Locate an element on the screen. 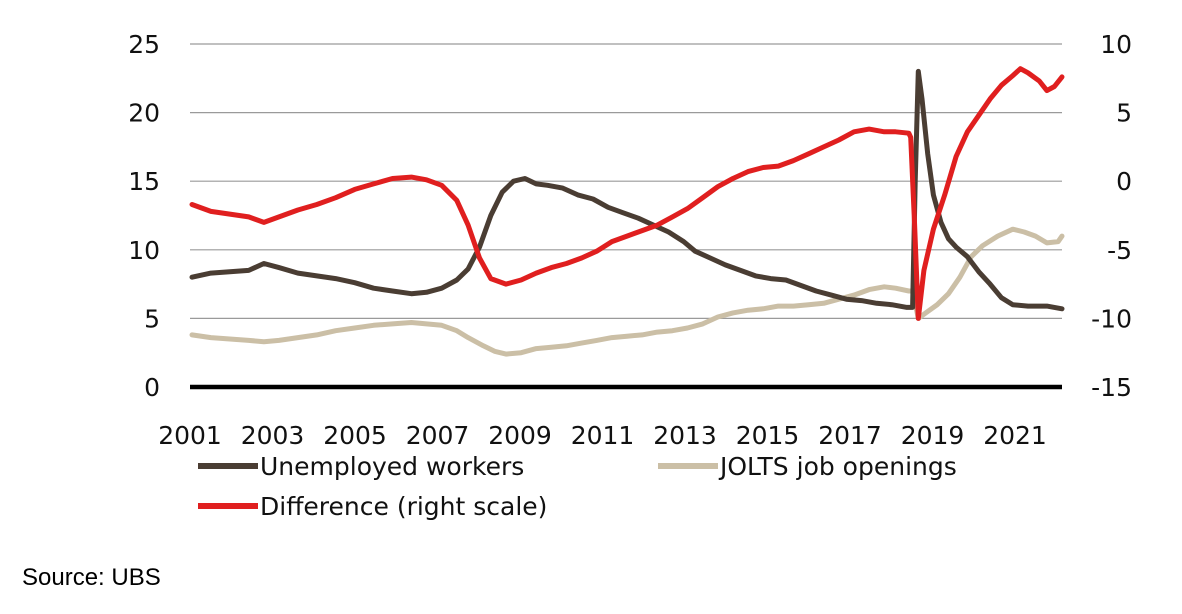 Image resolution: width=1182 pixels, height=614 pixels. right-tick-label: -5 is located at coordinates (1119, 250).